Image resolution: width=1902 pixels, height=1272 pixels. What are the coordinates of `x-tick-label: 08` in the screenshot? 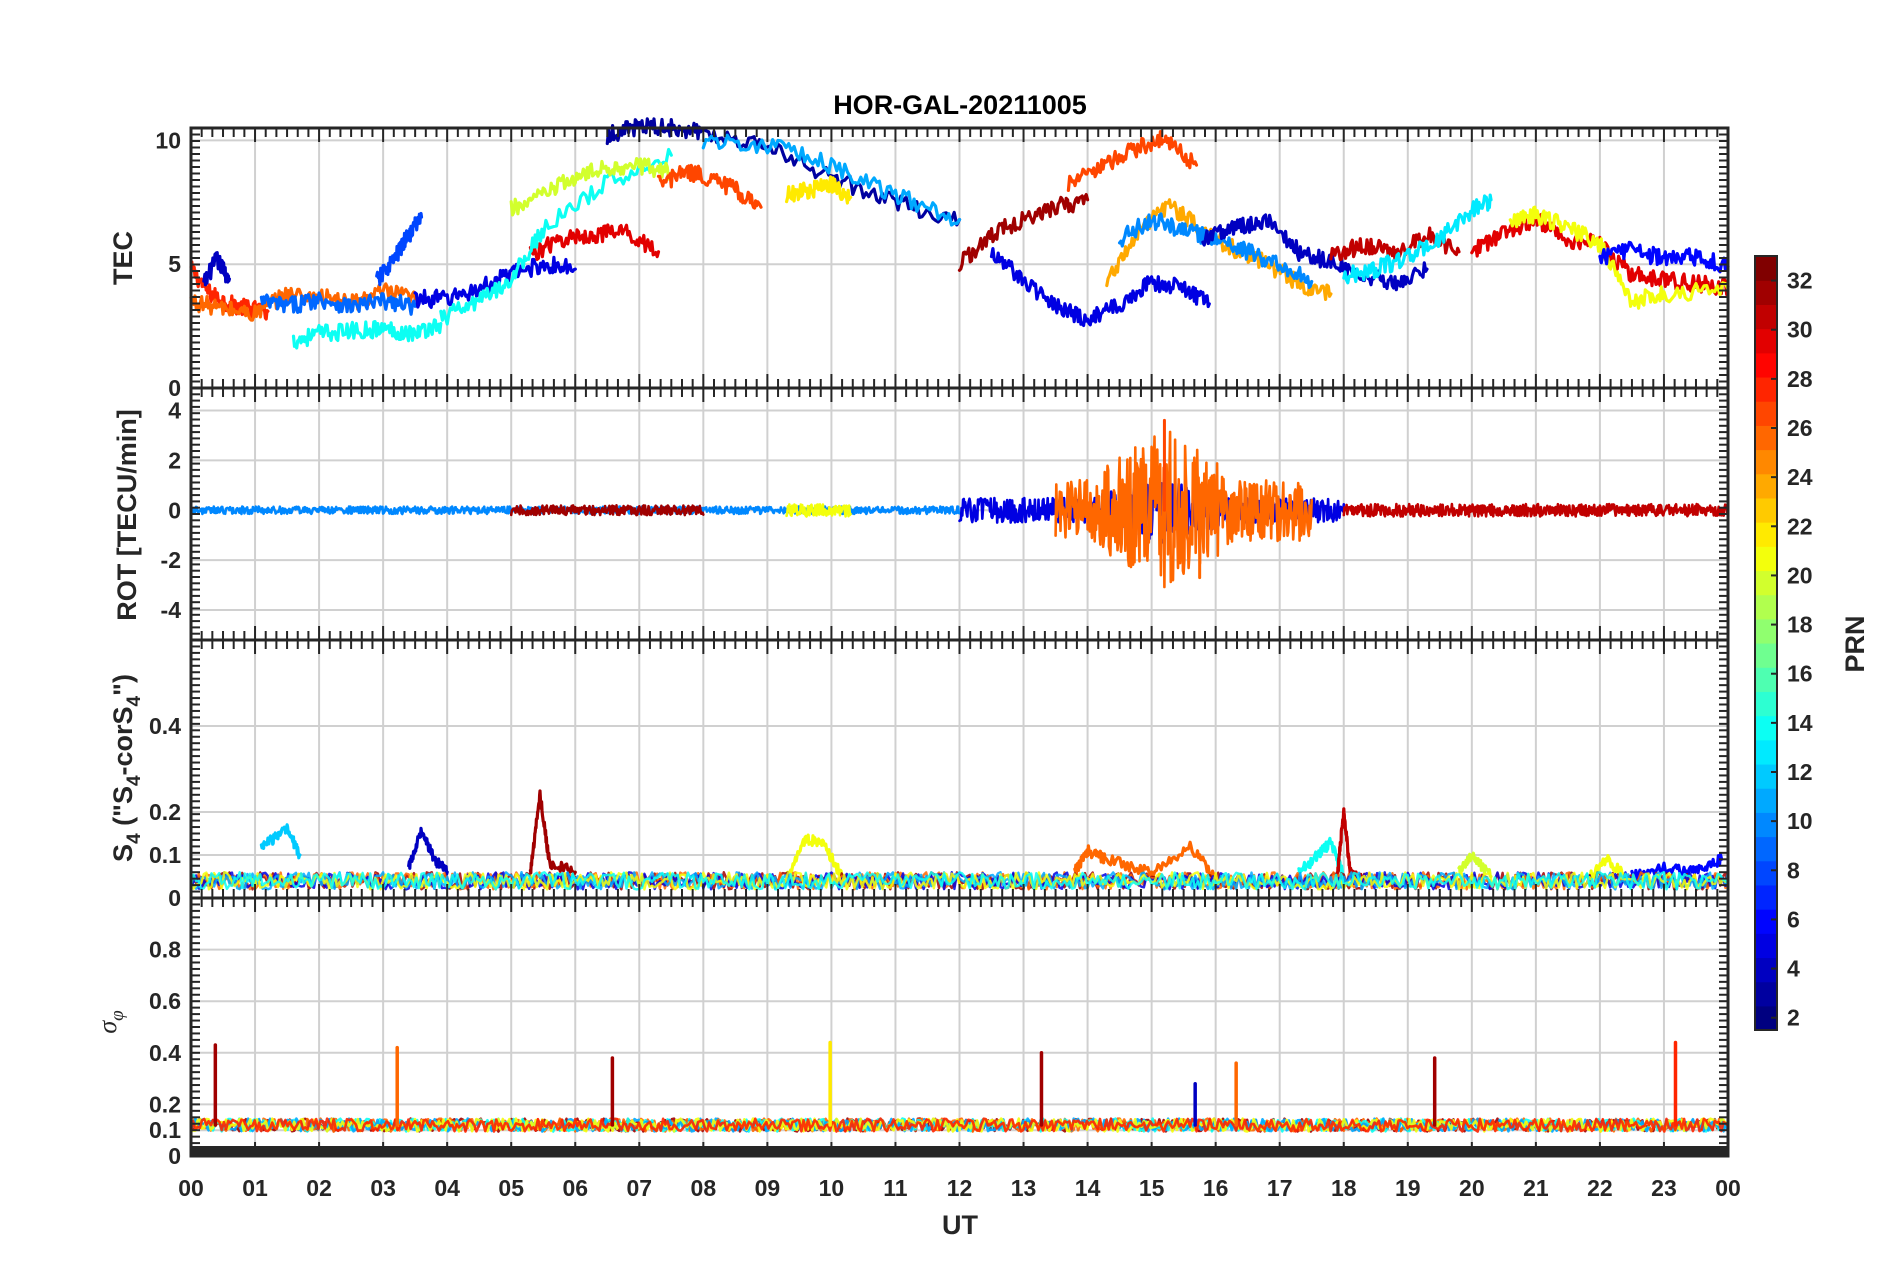 It's located at (704, 1188).